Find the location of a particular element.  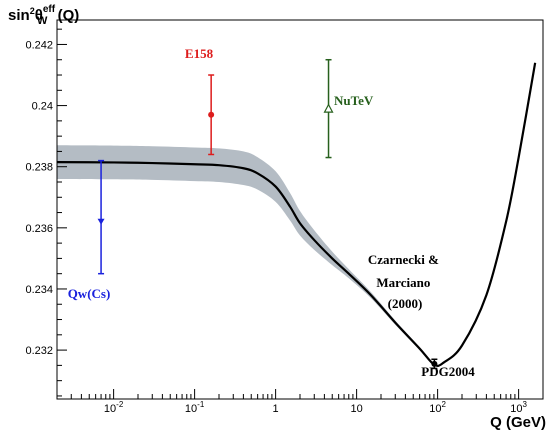

theory-annotation-line-3: (2000) is located at coordinates (405, 303).